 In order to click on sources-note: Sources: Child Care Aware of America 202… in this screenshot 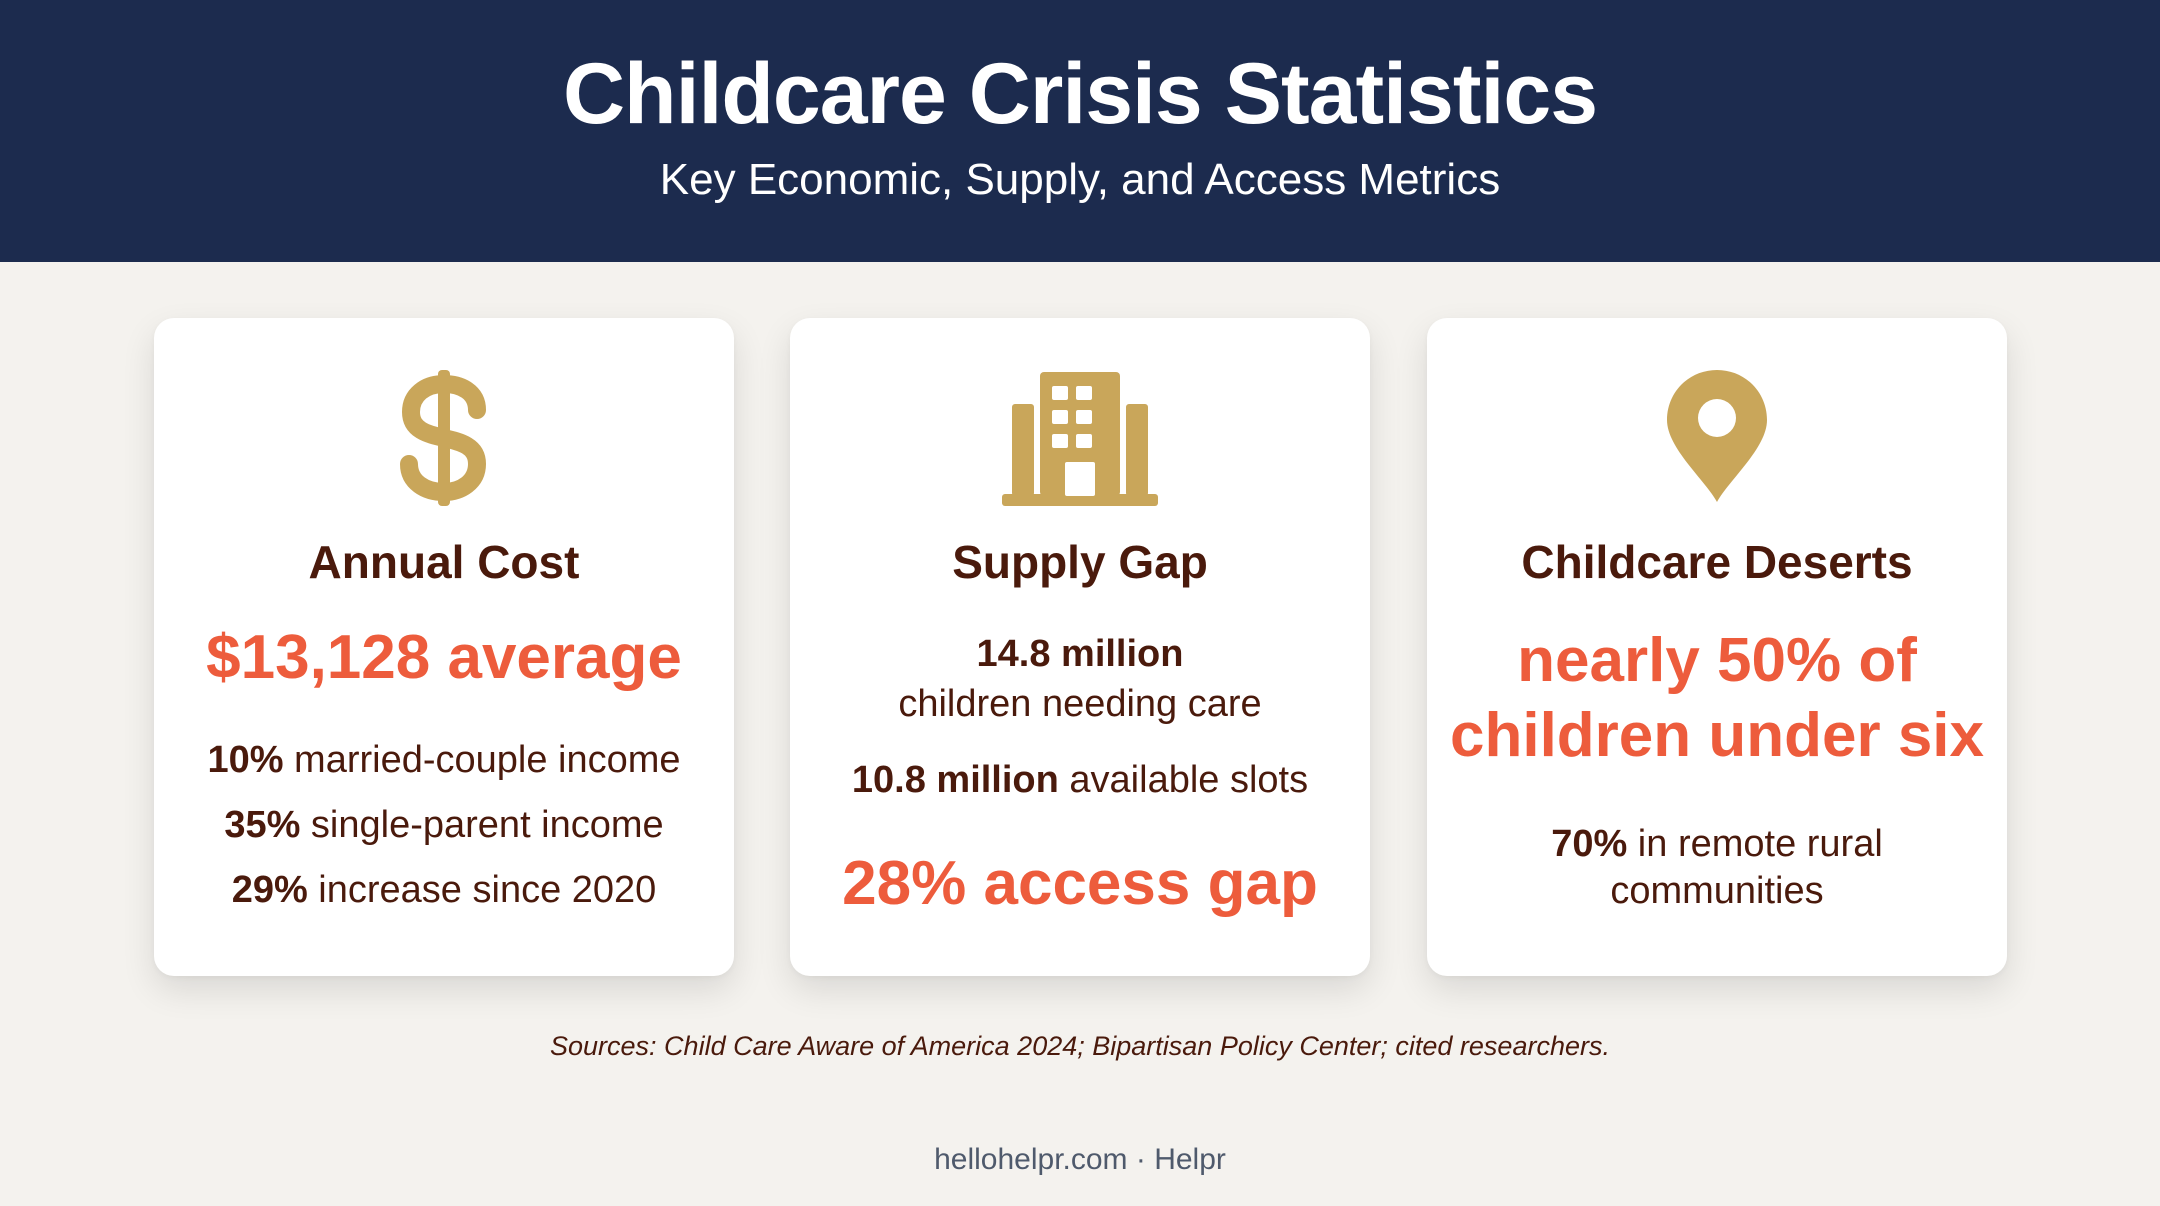, I will do `click(1080, 1046)`.